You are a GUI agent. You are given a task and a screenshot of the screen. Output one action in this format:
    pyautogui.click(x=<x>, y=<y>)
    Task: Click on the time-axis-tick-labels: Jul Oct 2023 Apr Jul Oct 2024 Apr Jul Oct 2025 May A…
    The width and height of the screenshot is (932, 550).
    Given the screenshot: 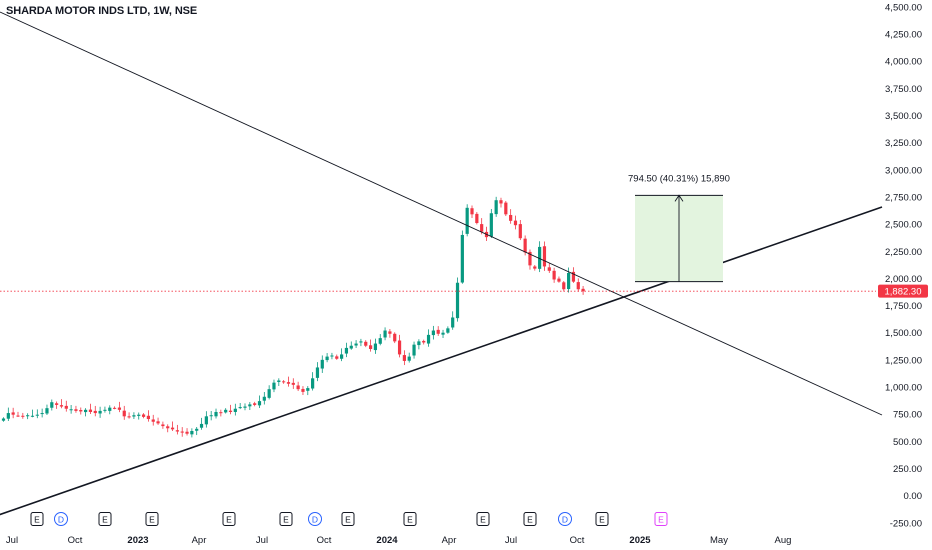 What is the action you would take?
    pyautogui.click(x=399, y=540)
    